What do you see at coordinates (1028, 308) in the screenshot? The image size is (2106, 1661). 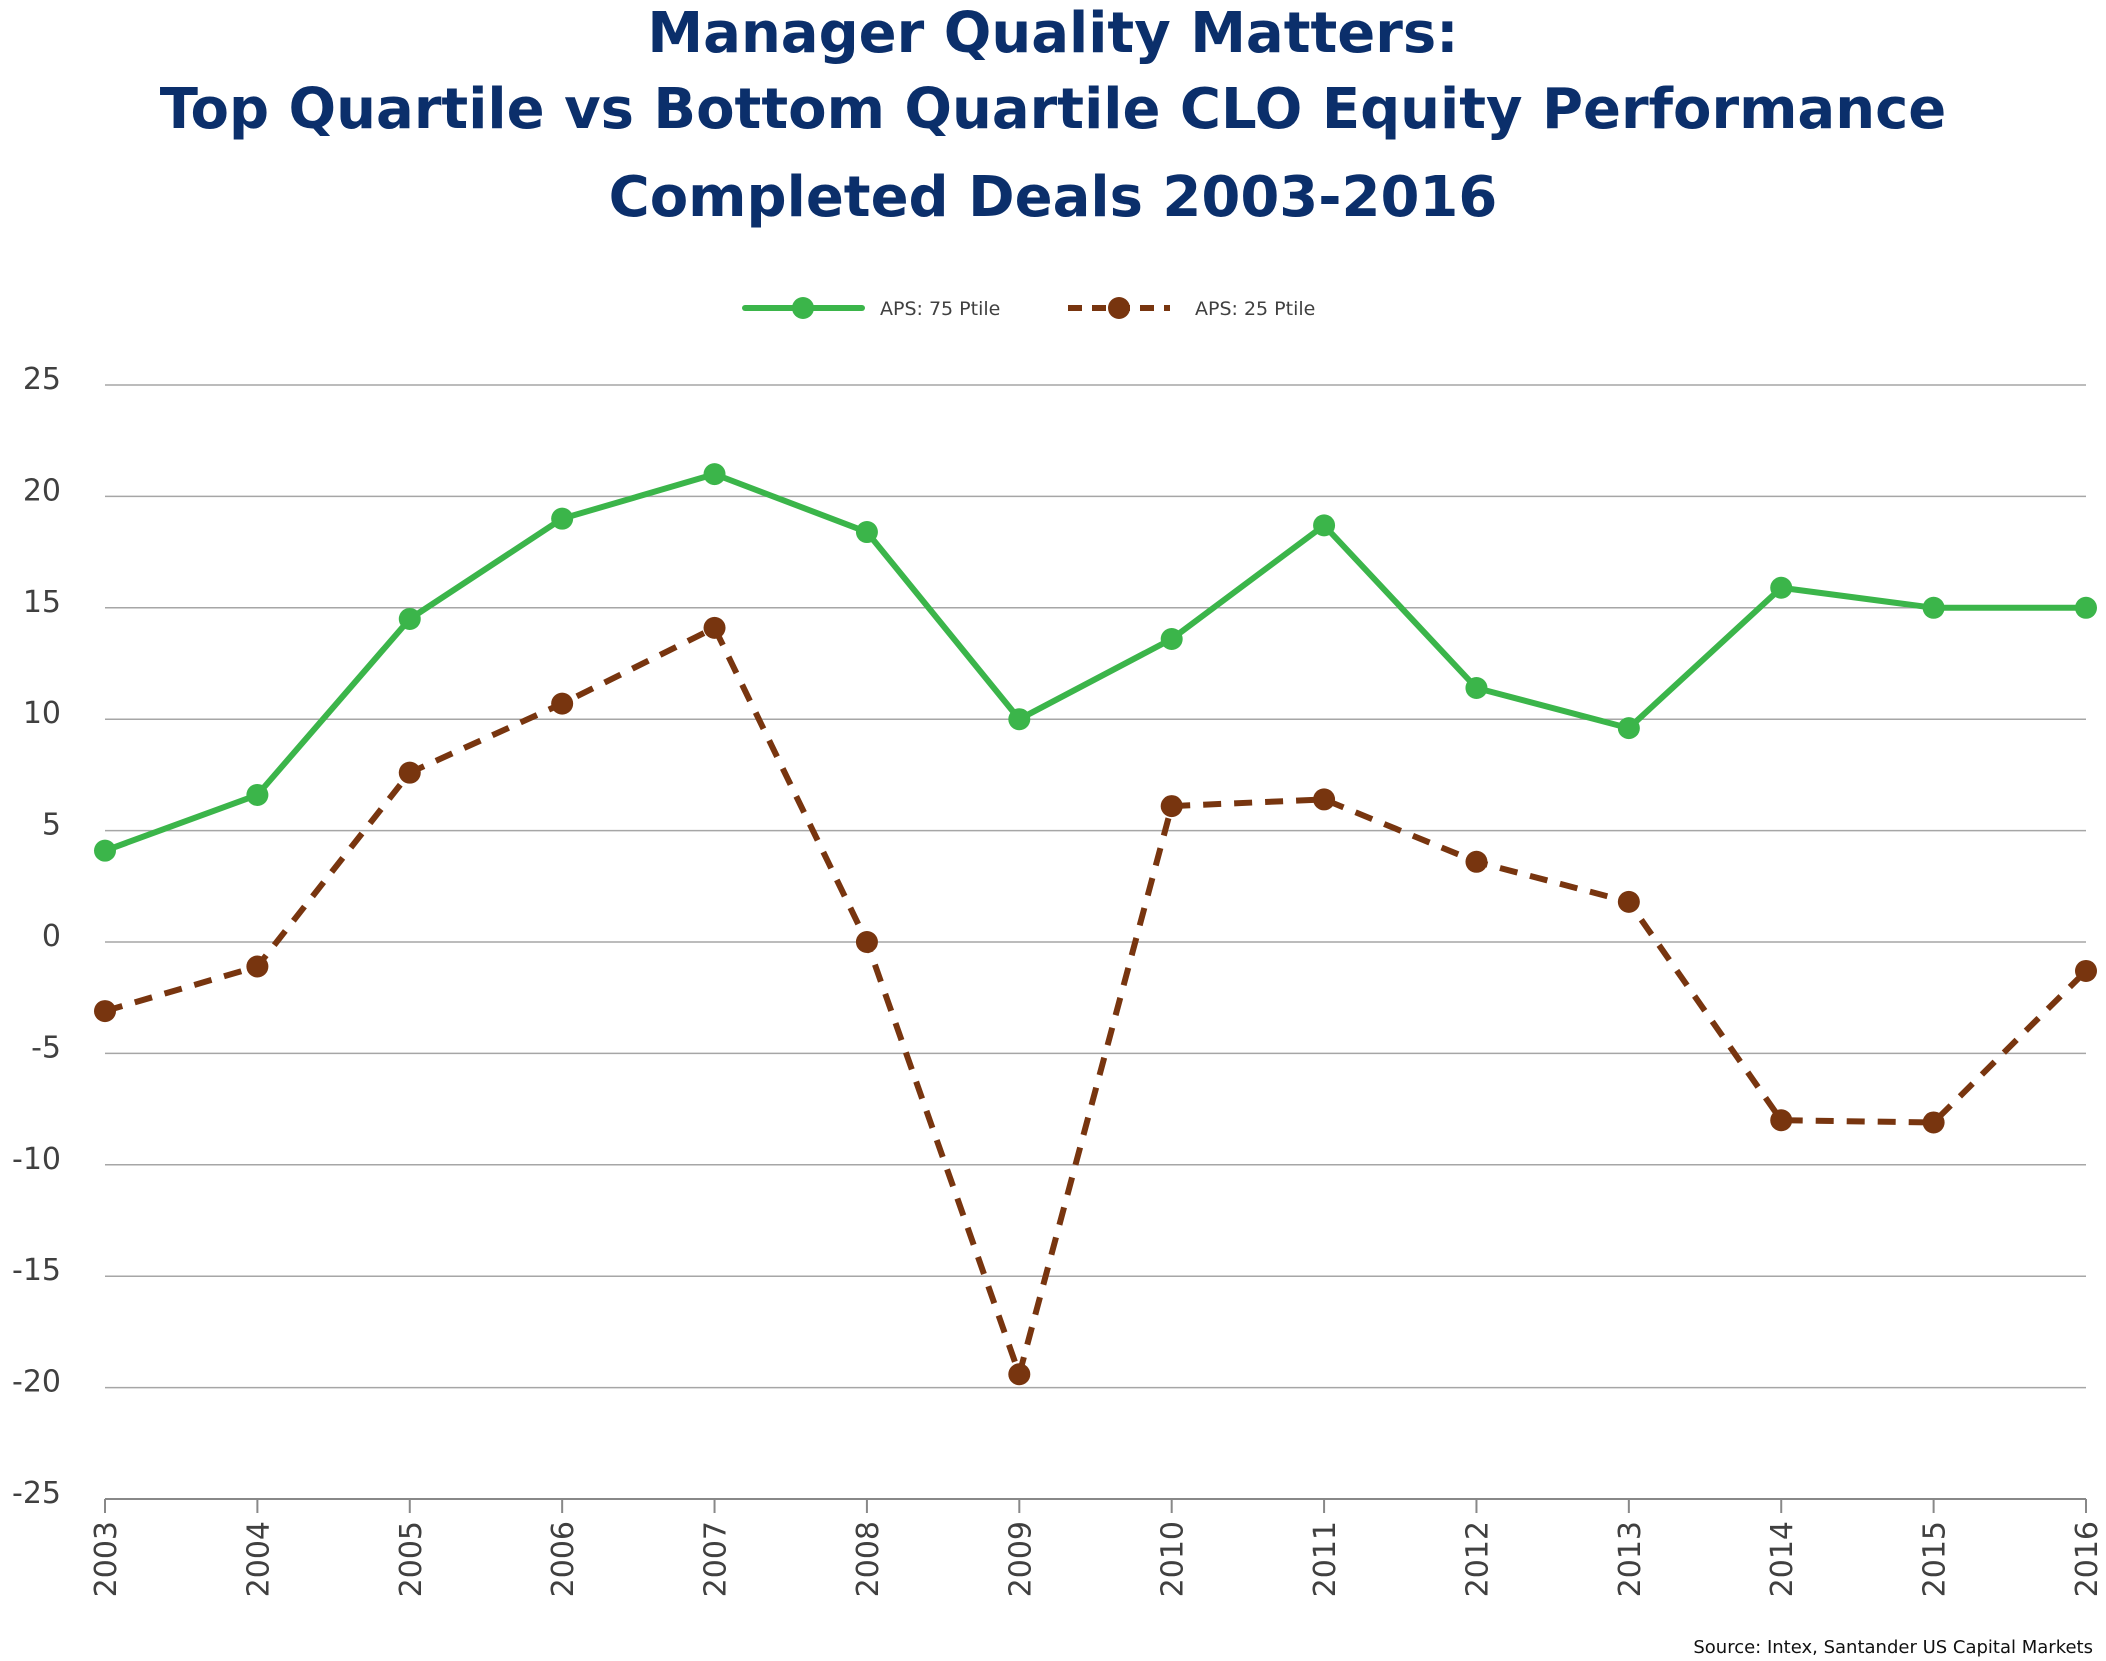 I see `legend: APS: 75 Ptile APS: 25 Ptile` at bounding box center [1028, 308].